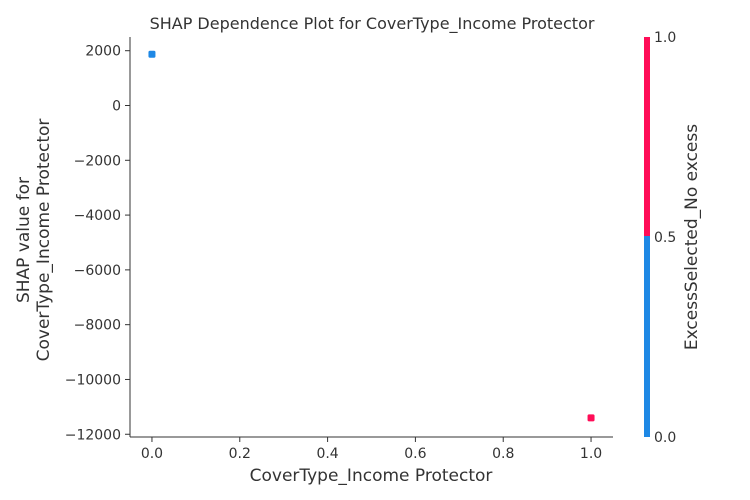 Image resolution: width=750 pixels, height=500 pixels. What do you see at coordinates (371, 449) in the screenshot?
I see `x-axis-ticks: 0.0 0.2 0.4 0.6 0.8 1.0` at bounding box center [371, 449].